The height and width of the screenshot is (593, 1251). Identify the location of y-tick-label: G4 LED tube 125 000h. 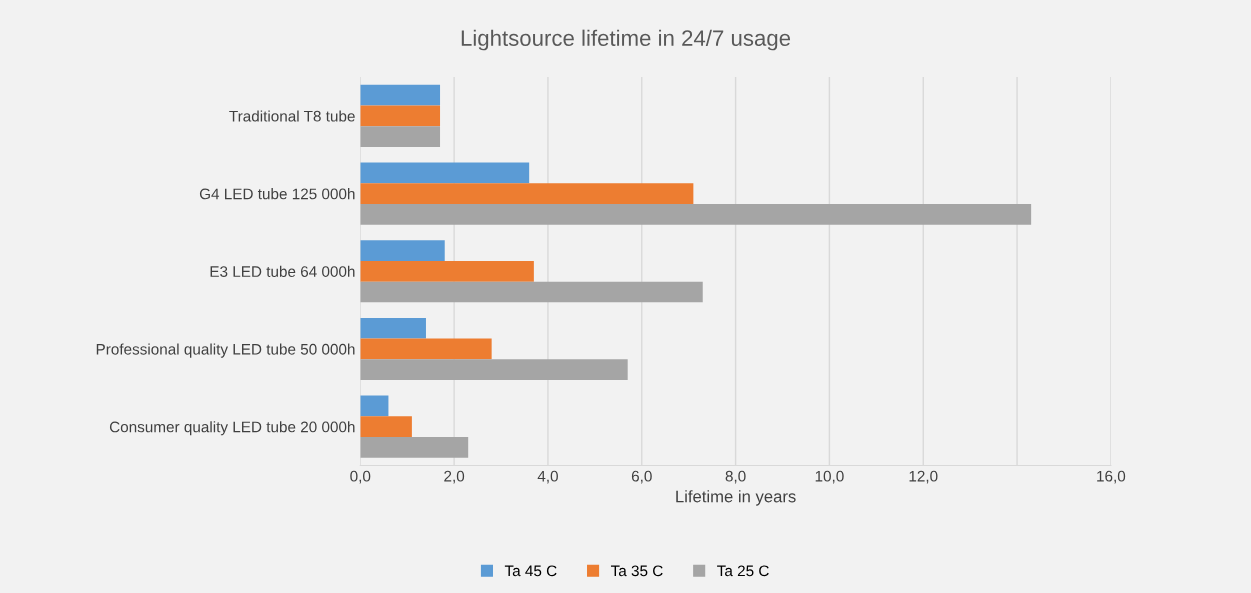
(277, 194).